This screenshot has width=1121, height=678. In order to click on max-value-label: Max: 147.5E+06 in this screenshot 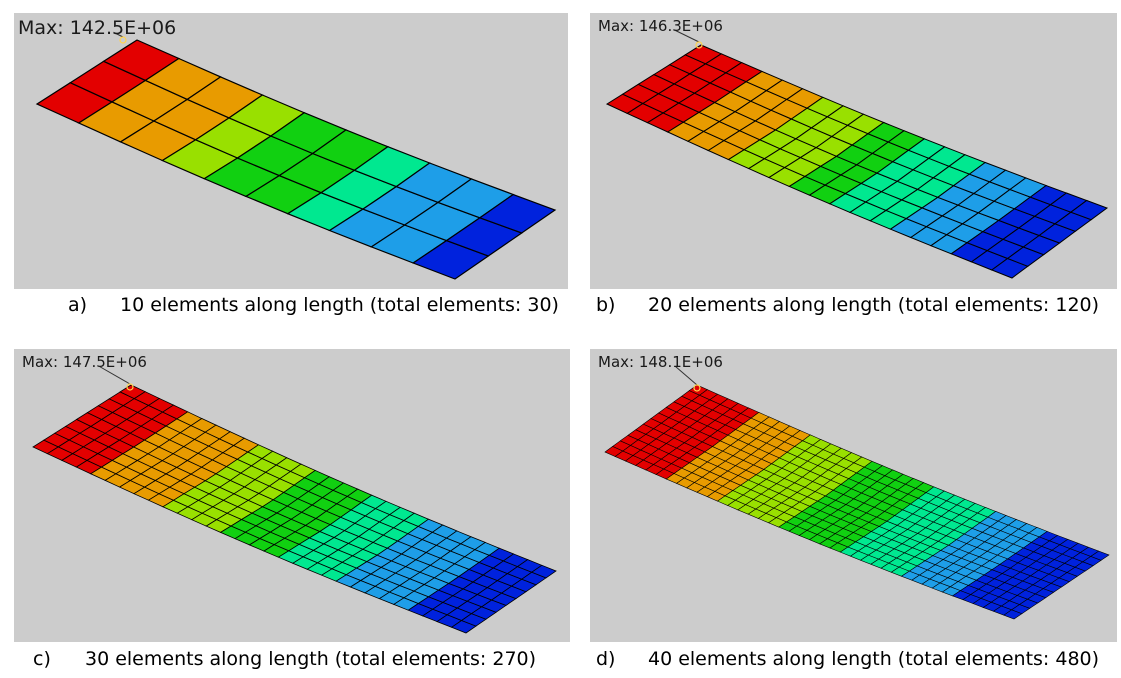, I will do `click(84, 362)`.